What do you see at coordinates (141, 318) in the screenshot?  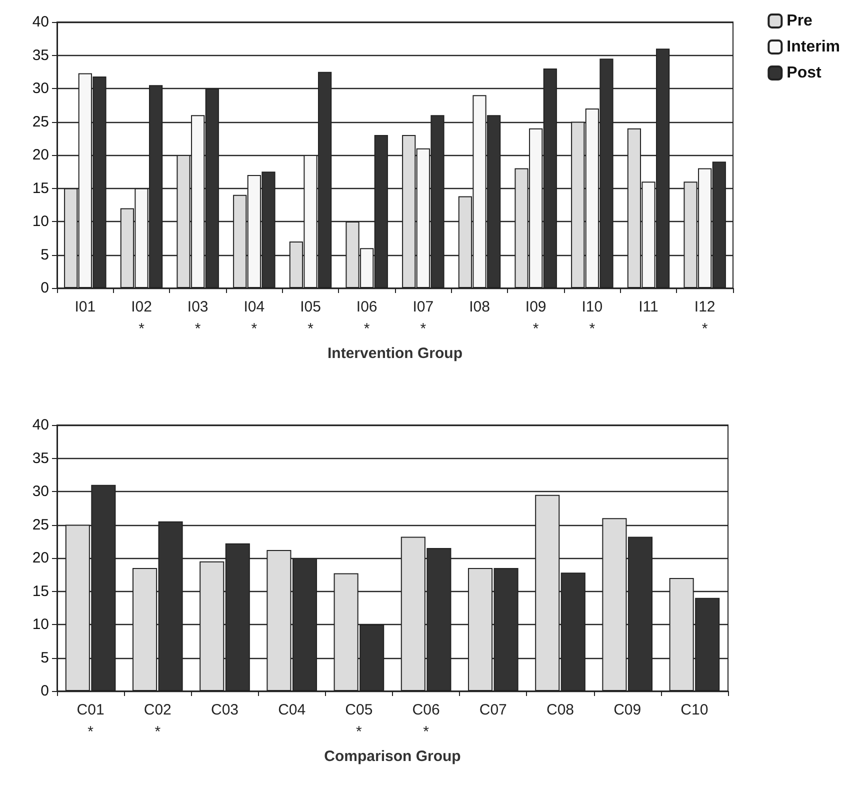 I see `x-tick-label: I02 *` at bounding box center [141, 318].